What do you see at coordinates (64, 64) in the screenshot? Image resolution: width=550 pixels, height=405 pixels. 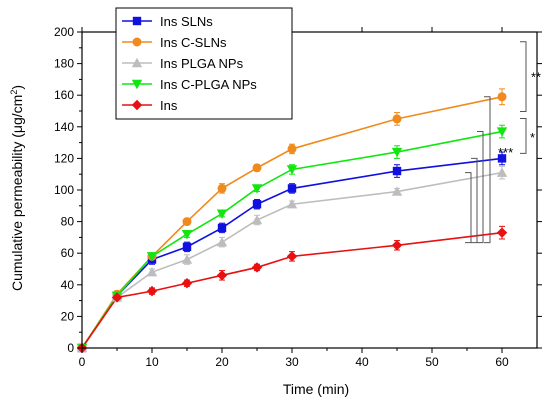 I see `y-tick-label: 180` at bounding box center [64, 64].